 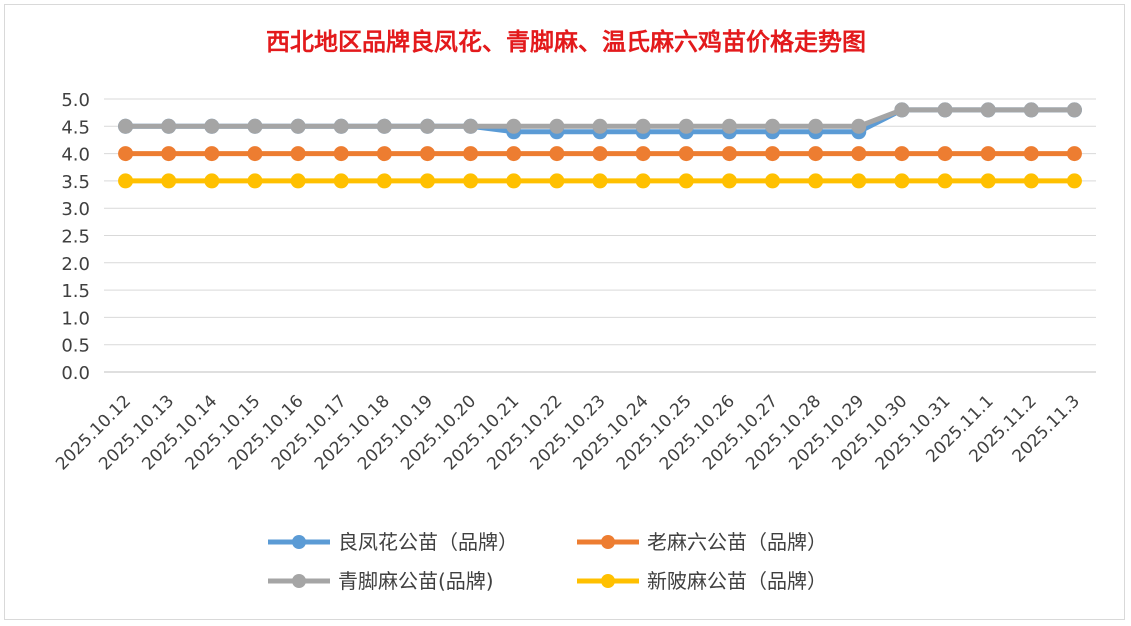 What do you see at coordinates (737, 542) in the screenshot?
I see `legend-label: 老麻六公苗（品牌）` at bounding box center [737, 542].